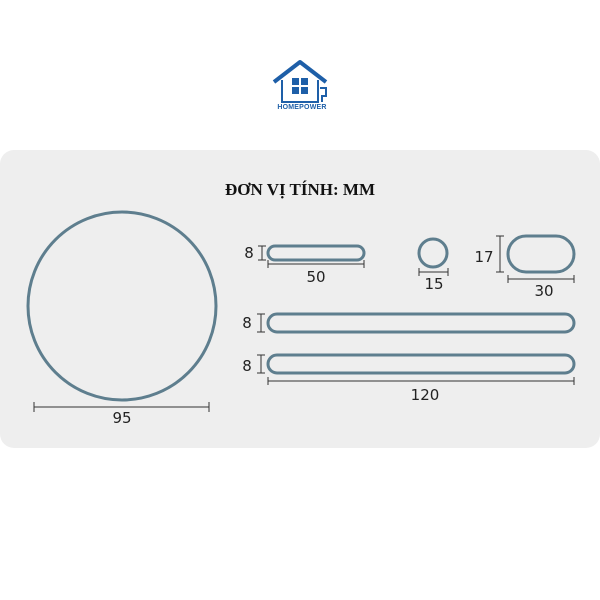 The height and width of the screenshot is (600, 600). I want to click on house-logo-icon, so click(300, 81).